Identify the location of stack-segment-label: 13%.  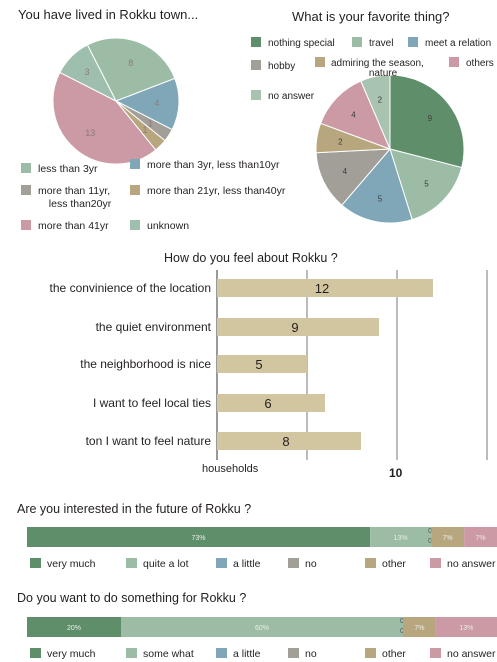
(466, 628).